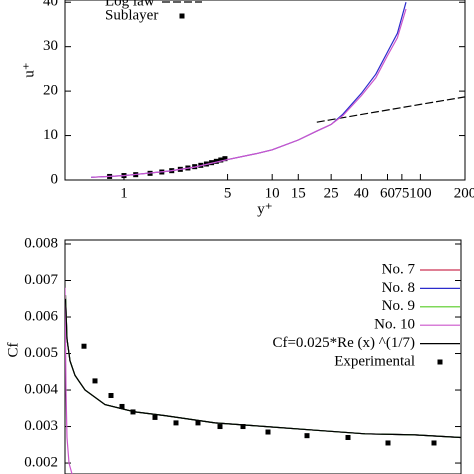 The image size is (474, 474). What do you see at coordinates (272, 193) in the screenshot?
I see `x-tick-label: 10` at bounding box center [272, 193].